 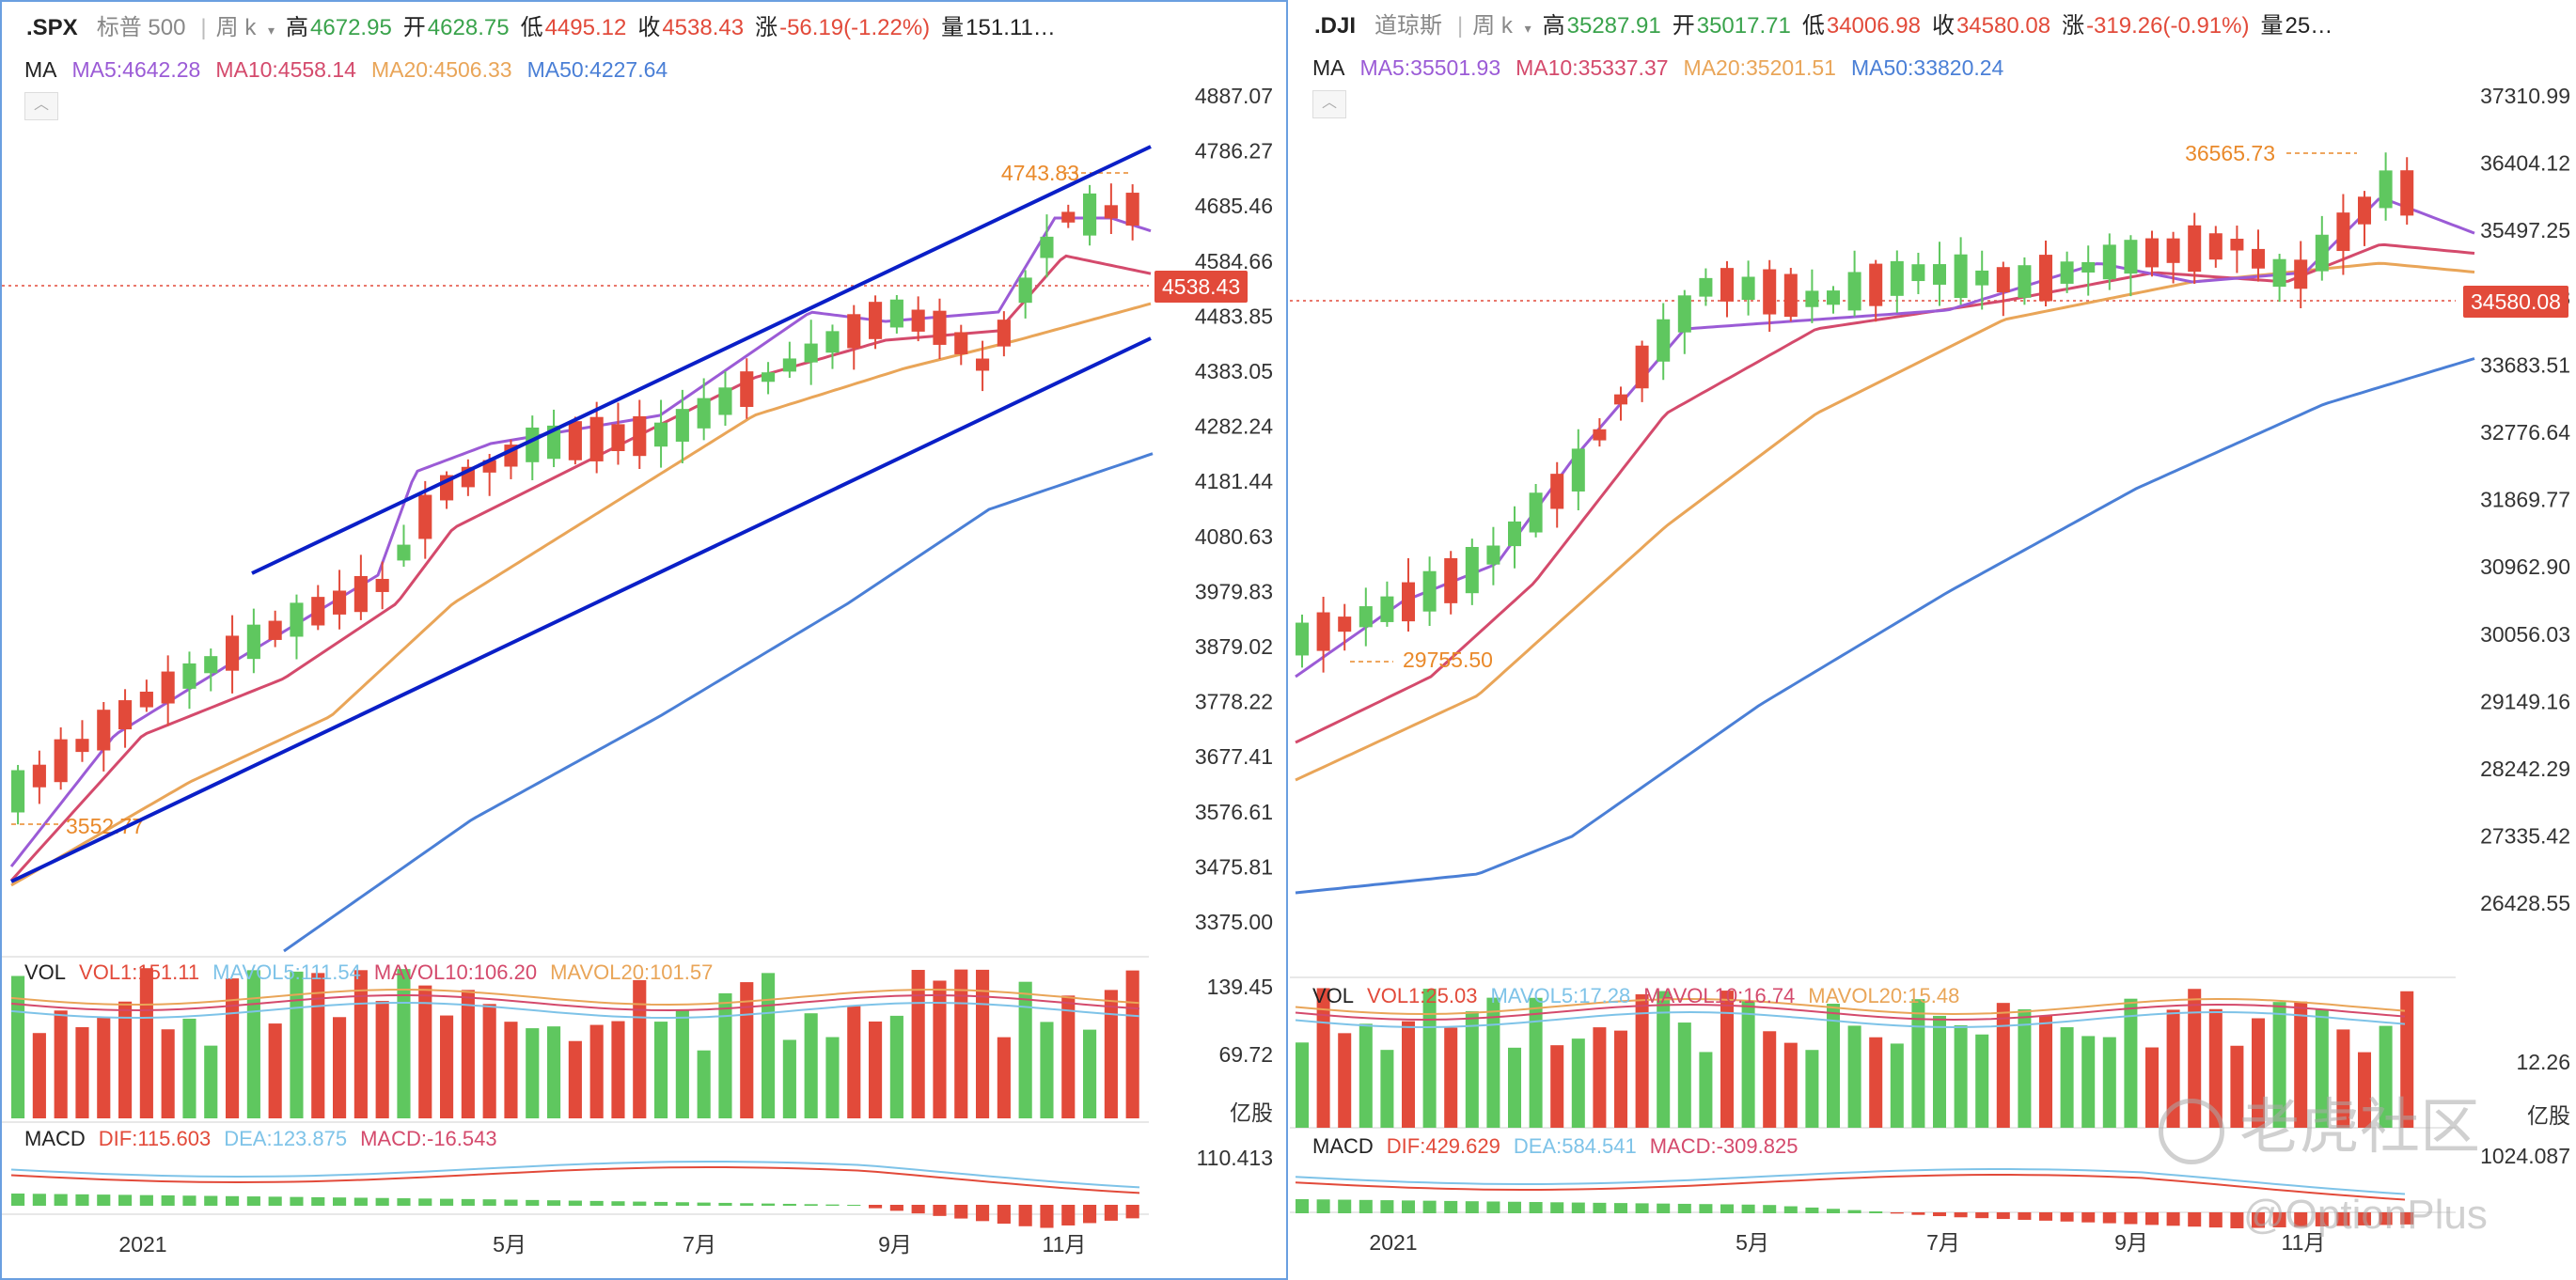 What do you see at coordinates (1448, 660) in the screenshot?
I see `low-marker-label: 29755.50` at bounding box center [1448, 660].